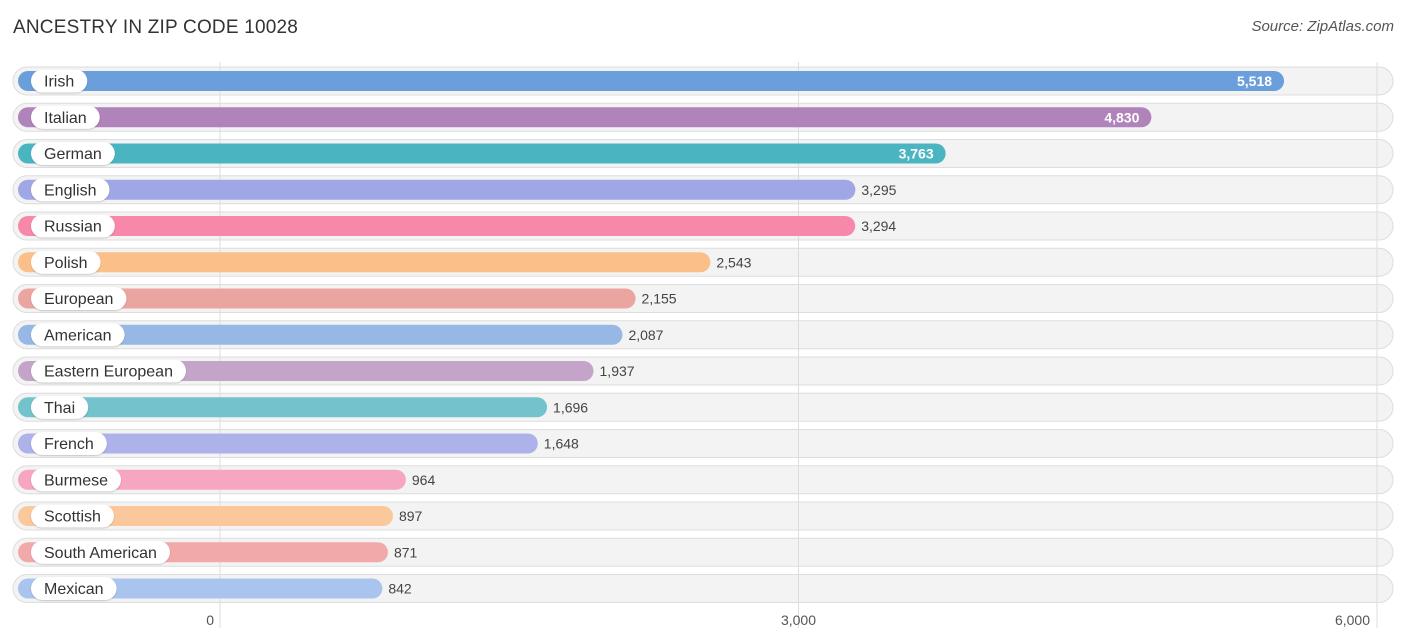 The height and width of the screenshot is (644, 1406). What do you see at coordinates (406, 552) in the screenshot?
I see `value-label: 871` at bounding box center [406, 552].